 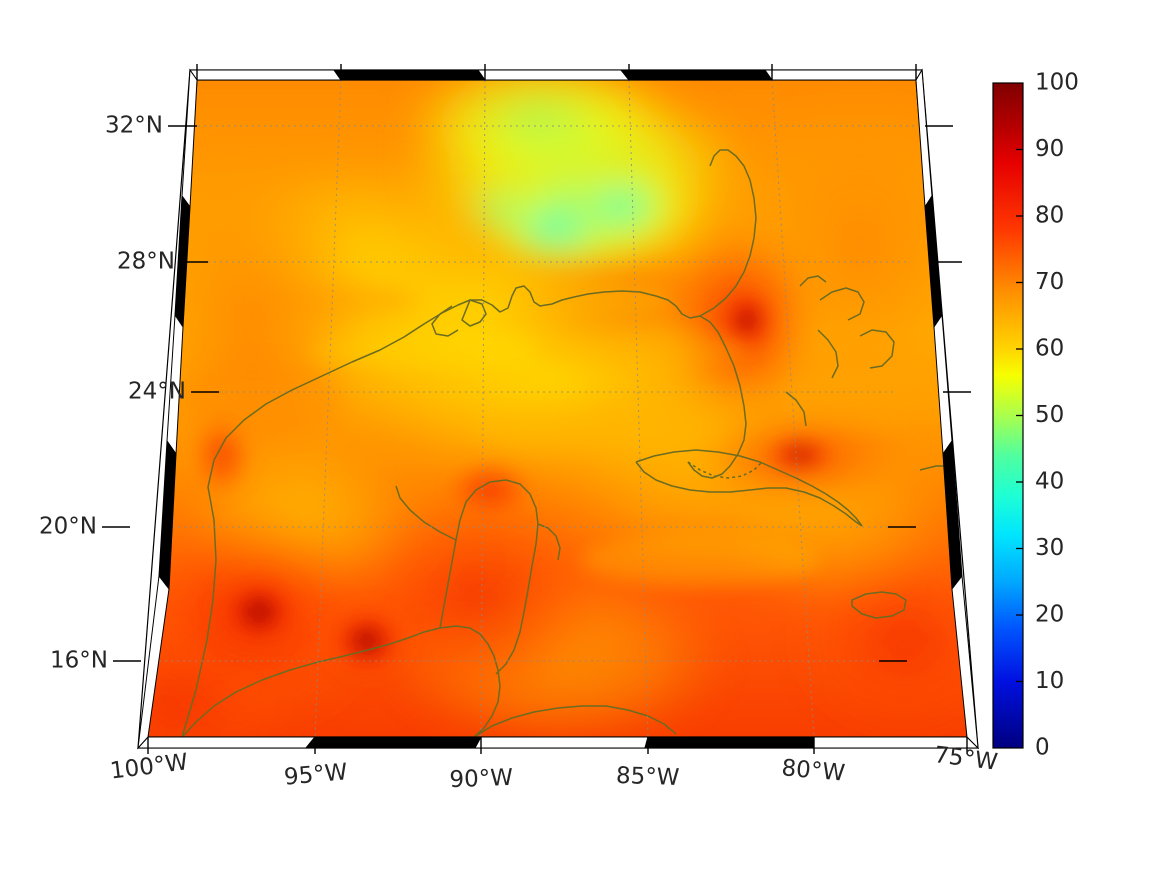 I want to click on lon-label-90W: 90°W, so click(x=481, y=779).